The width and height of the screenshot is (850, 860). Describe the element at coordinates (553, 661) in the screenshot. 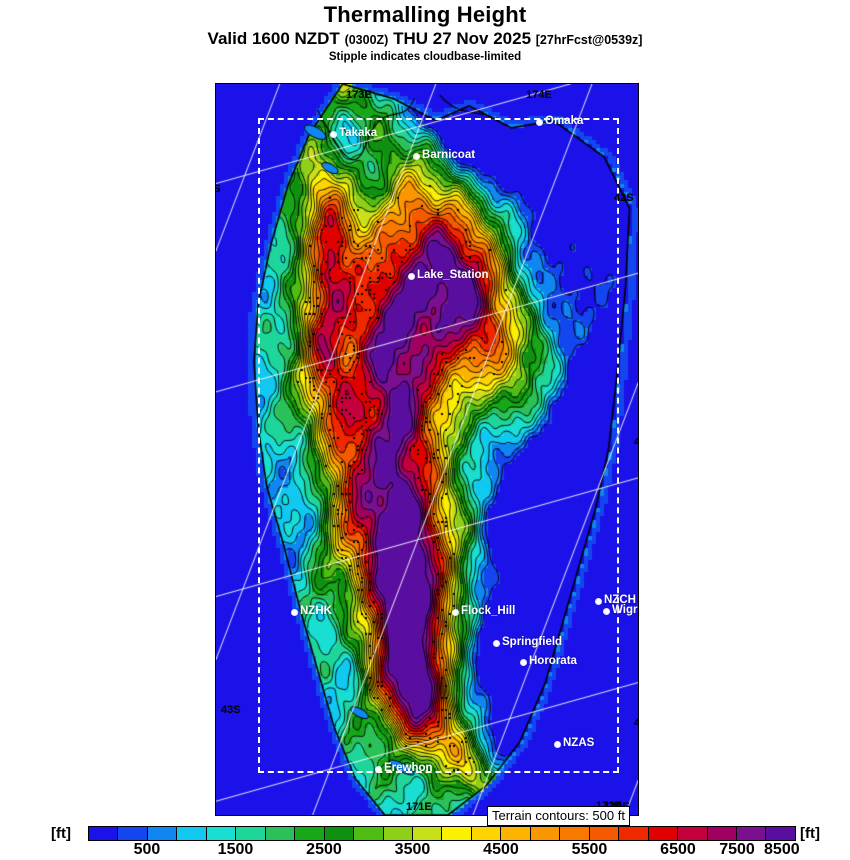

I see `station-label: Hororata` at that location.